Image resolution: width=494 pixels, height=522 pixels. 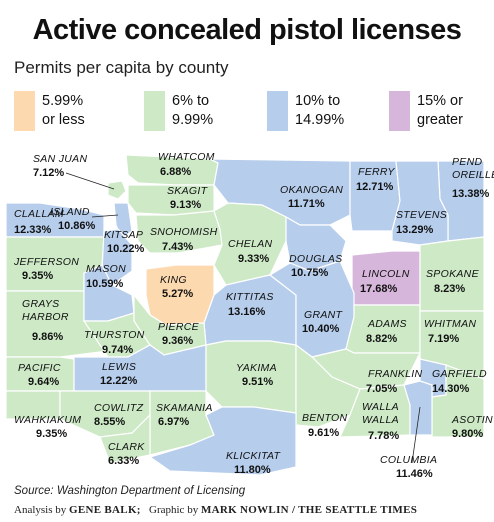 What do you see at coordinates (321, 329) in the screenshot?
I see `county-value-grant: 10.40%` at bounding box center [321, 329].